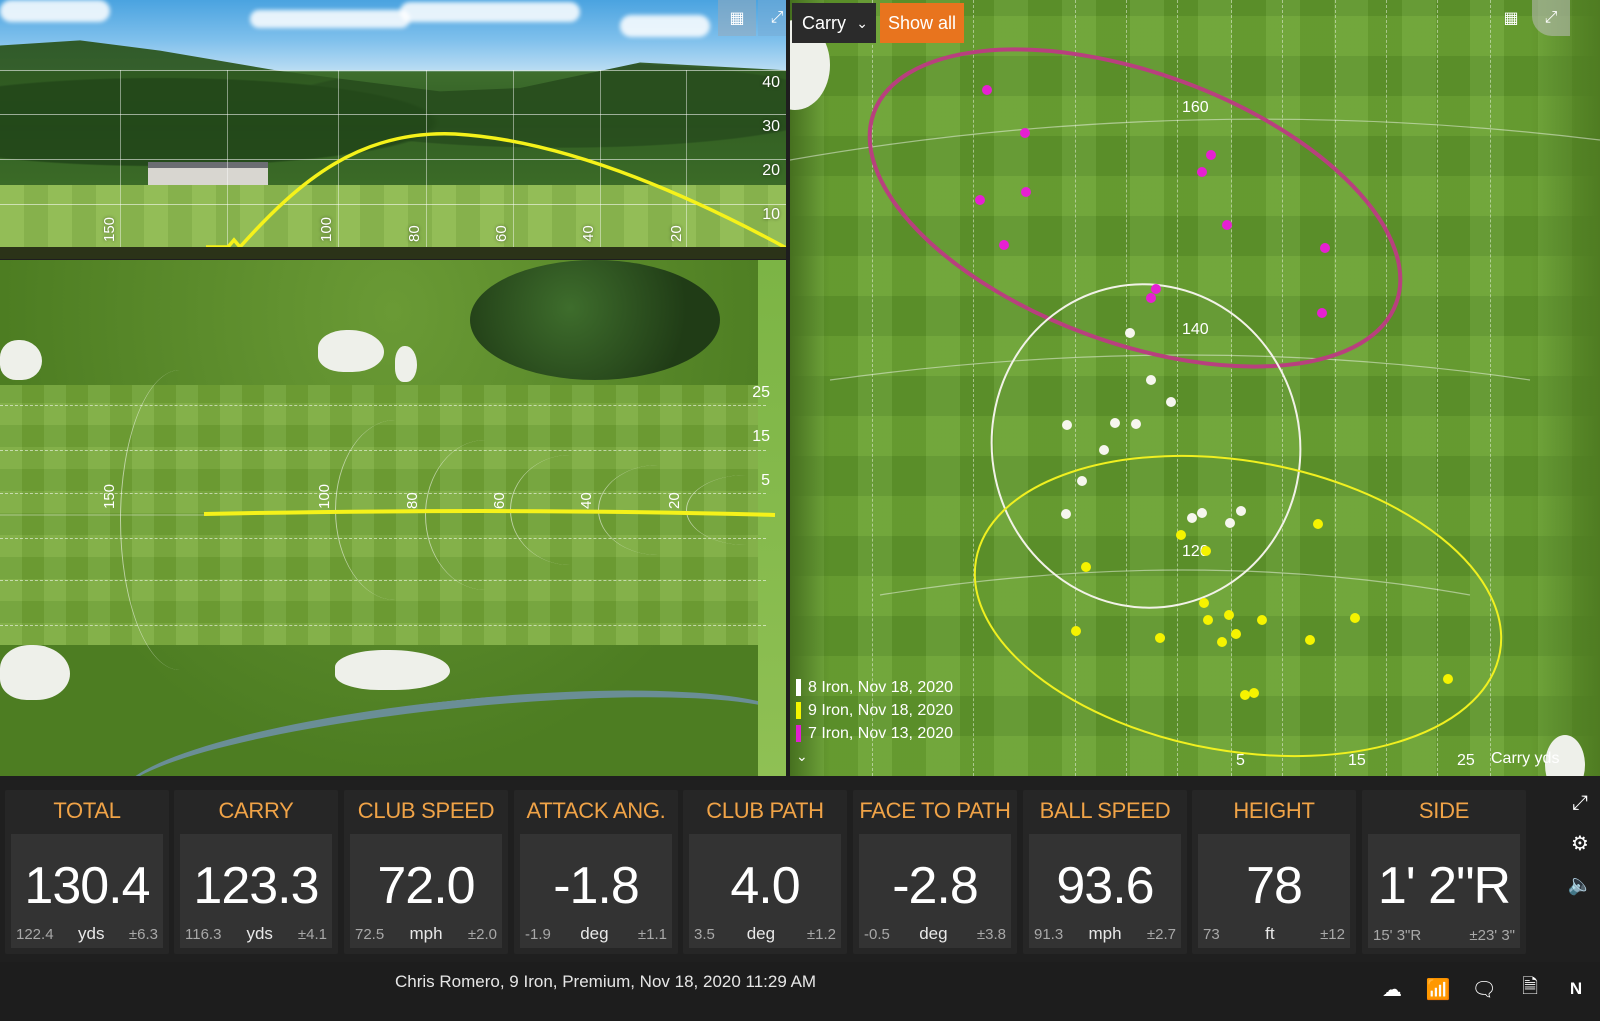  I want to click on legend-item: 9 Iron, Nov 18, 2020, so click(874, 710).